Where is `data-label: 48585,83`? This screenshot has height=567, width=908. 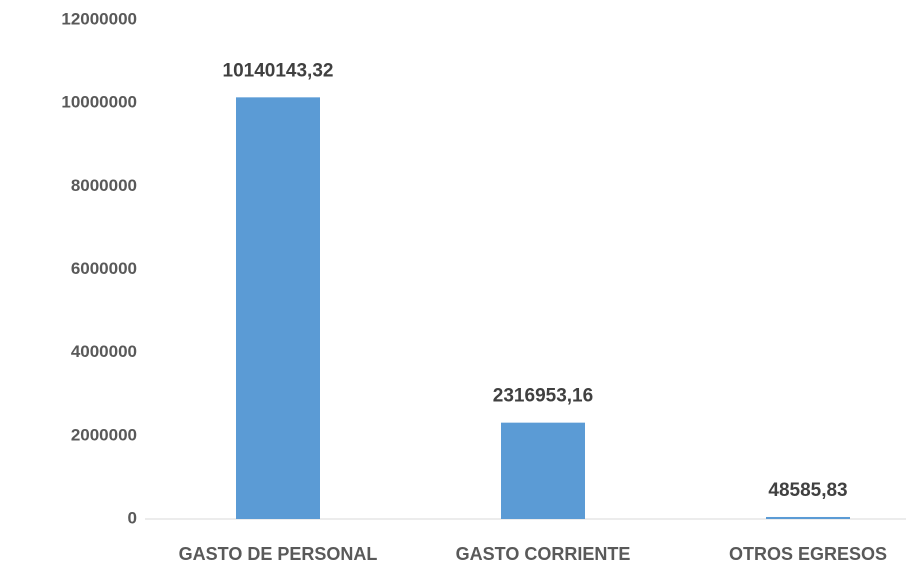 data-label: 48585,83 is located at coordinates (807, 490).